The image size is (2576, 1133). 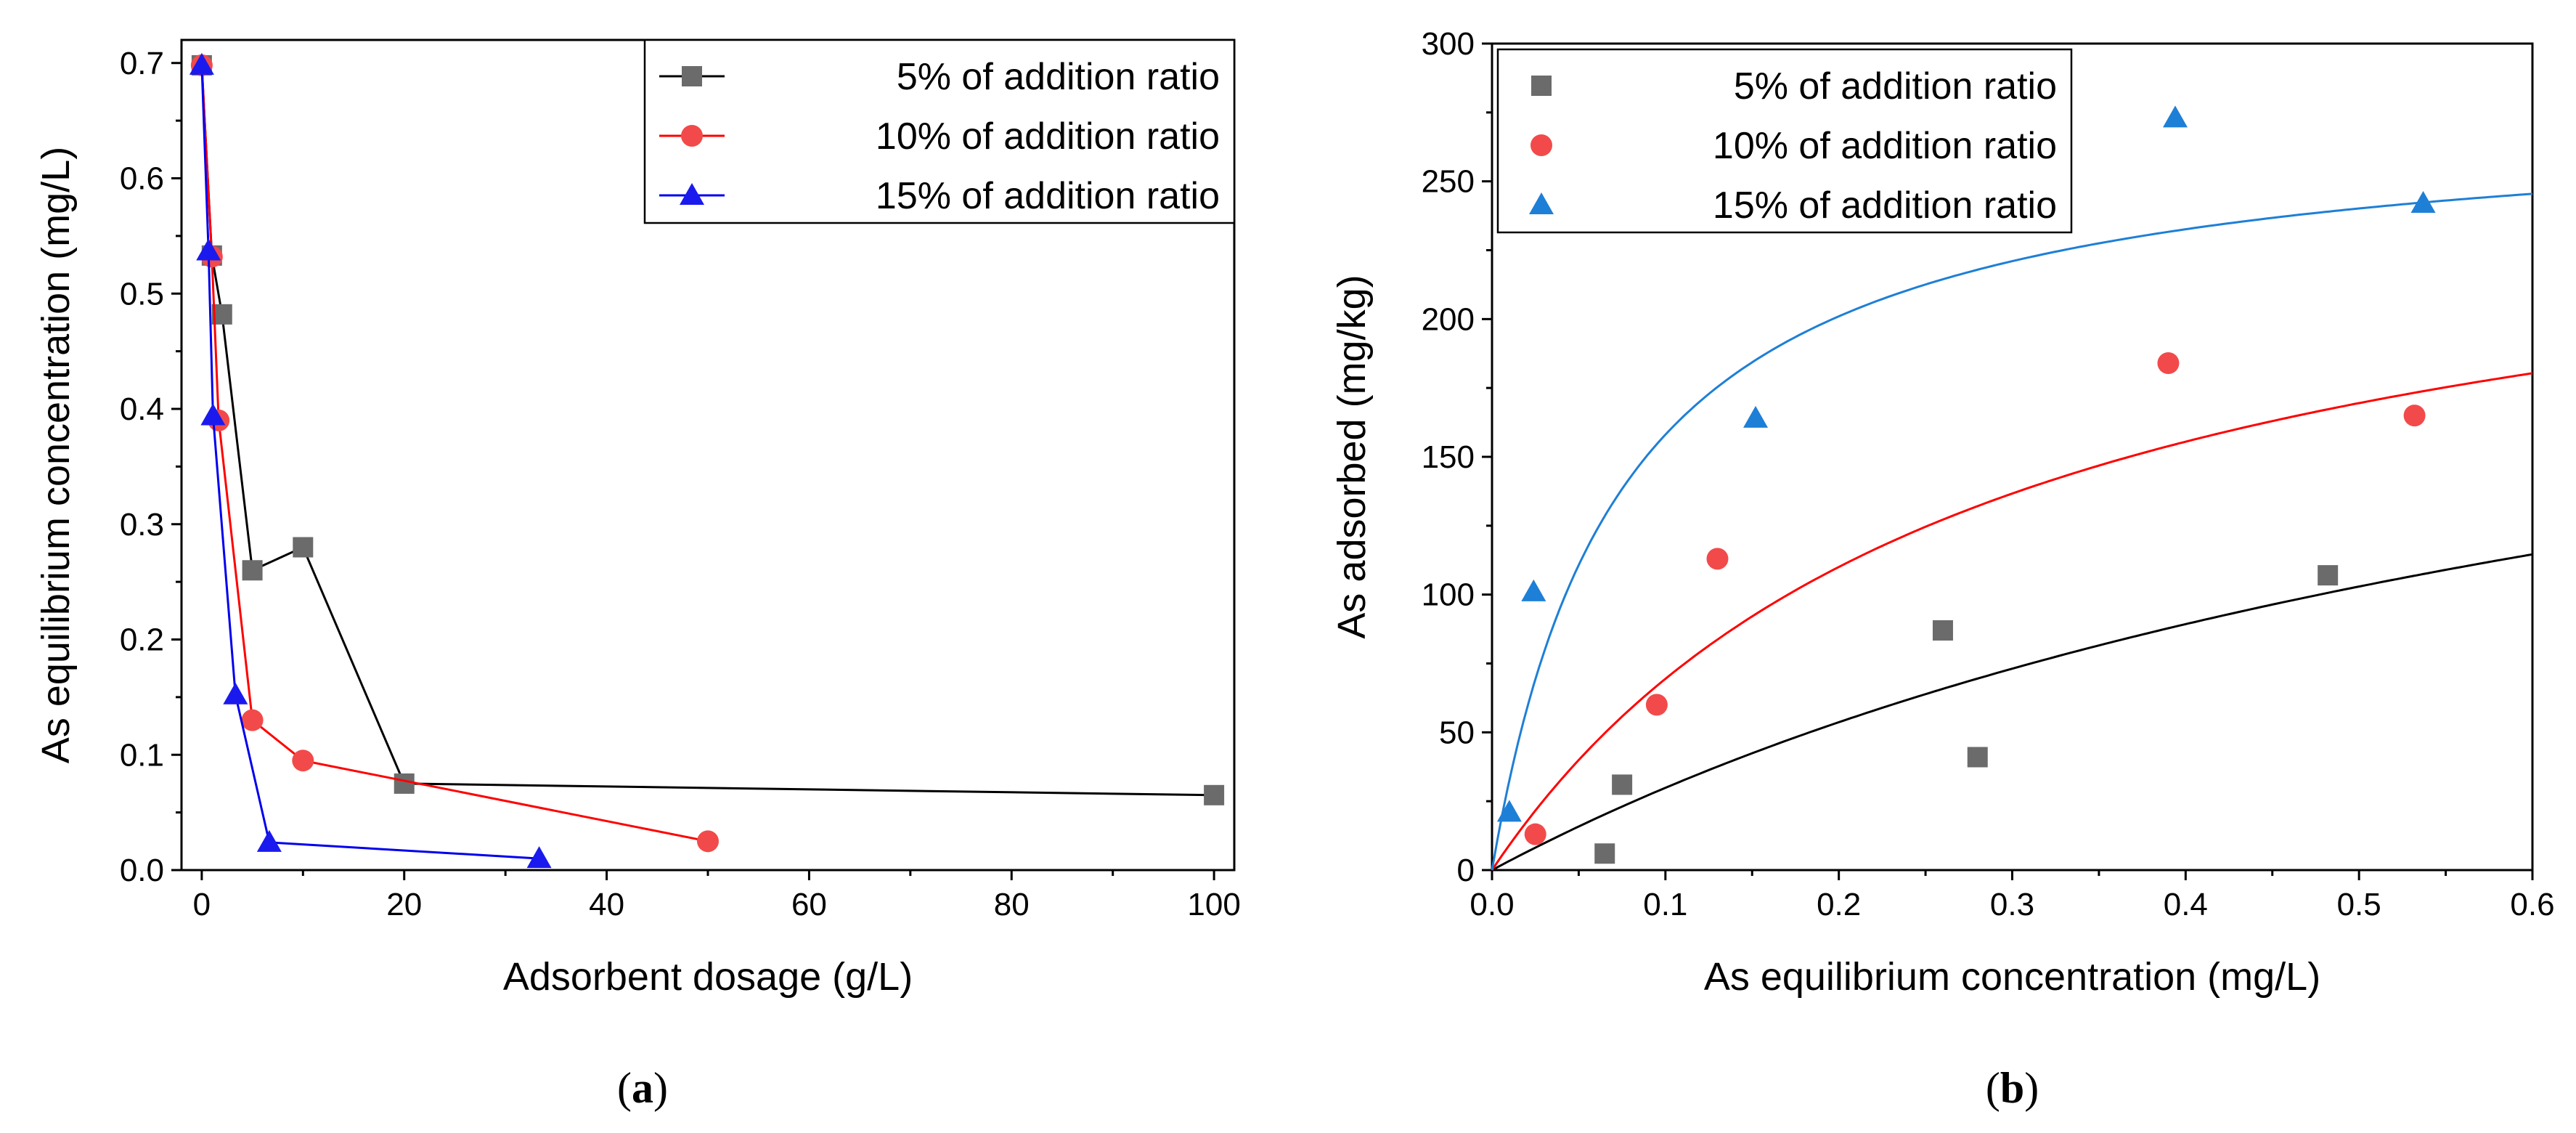 I want to click on y-tick-label: 0.0, so click(x=142, y=870).